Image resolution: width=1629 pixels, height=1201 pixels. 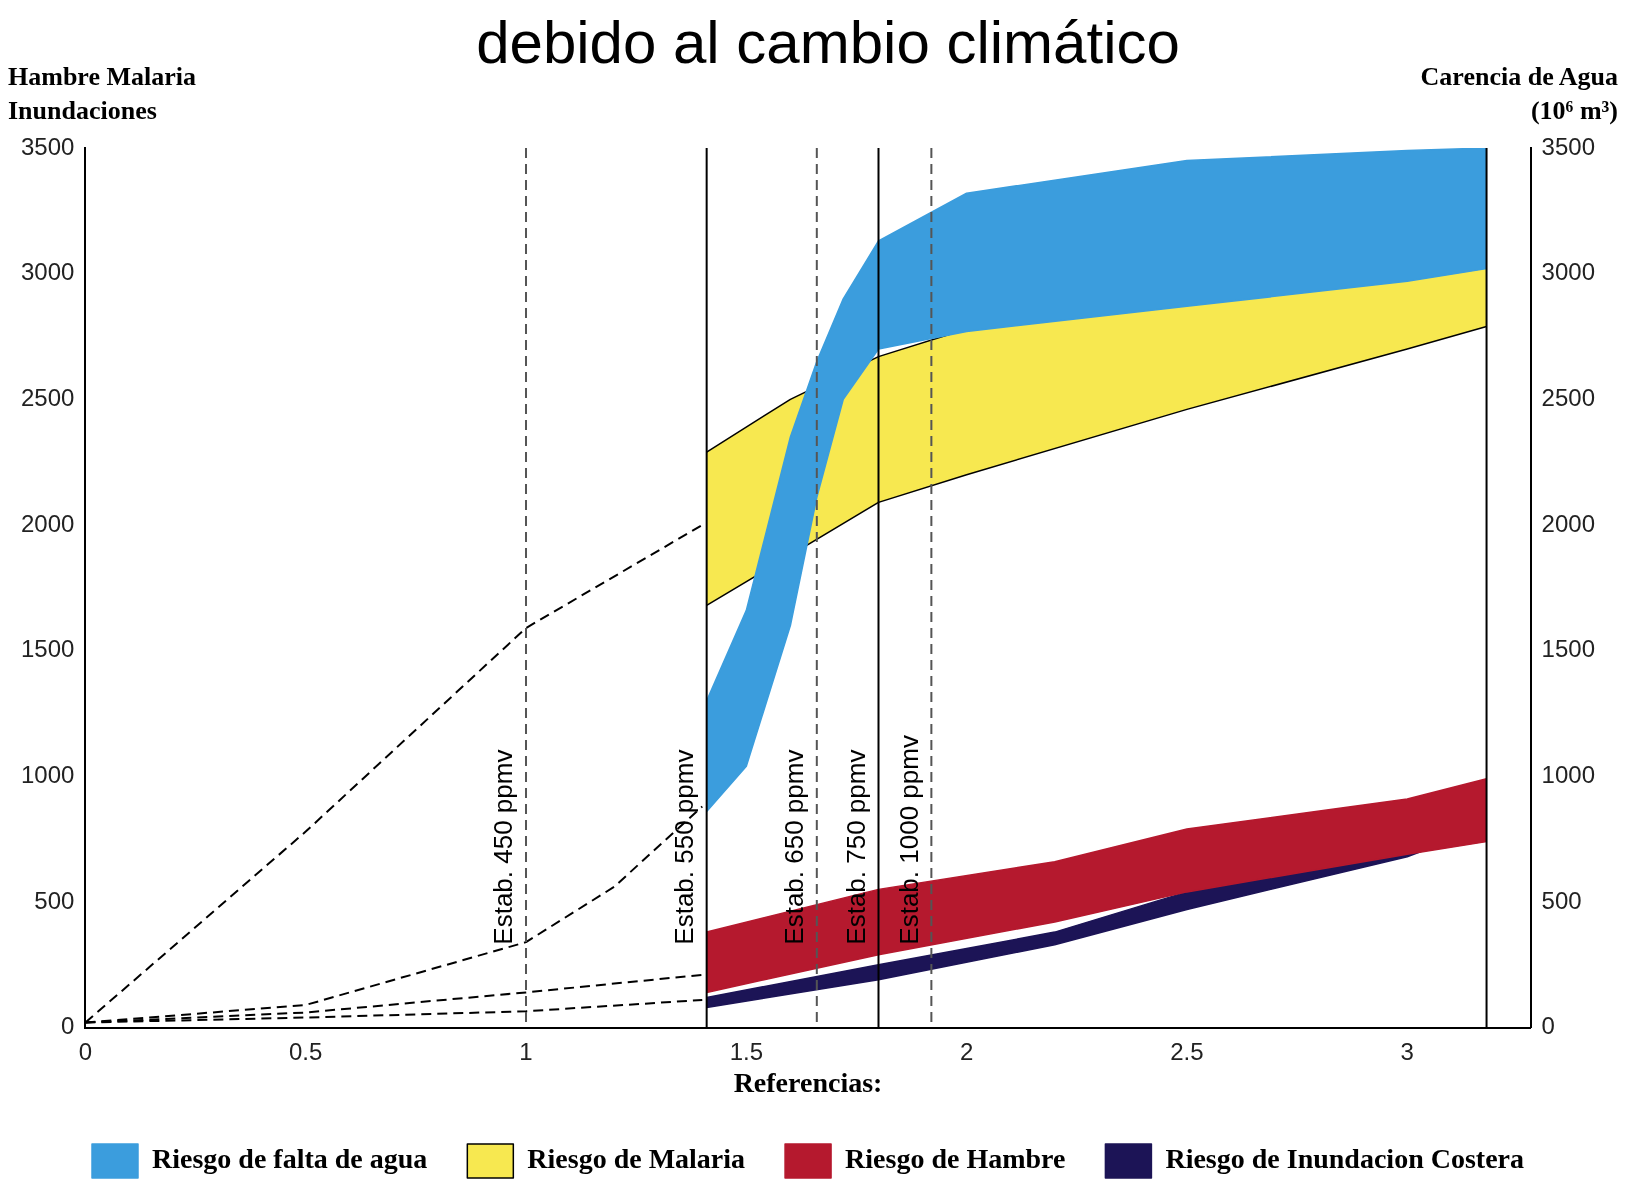 What do you see at coordinates (1568, 272) in the screenshot?
I see `y2-tick-label: 3000` at bounding box center [1568, 272].